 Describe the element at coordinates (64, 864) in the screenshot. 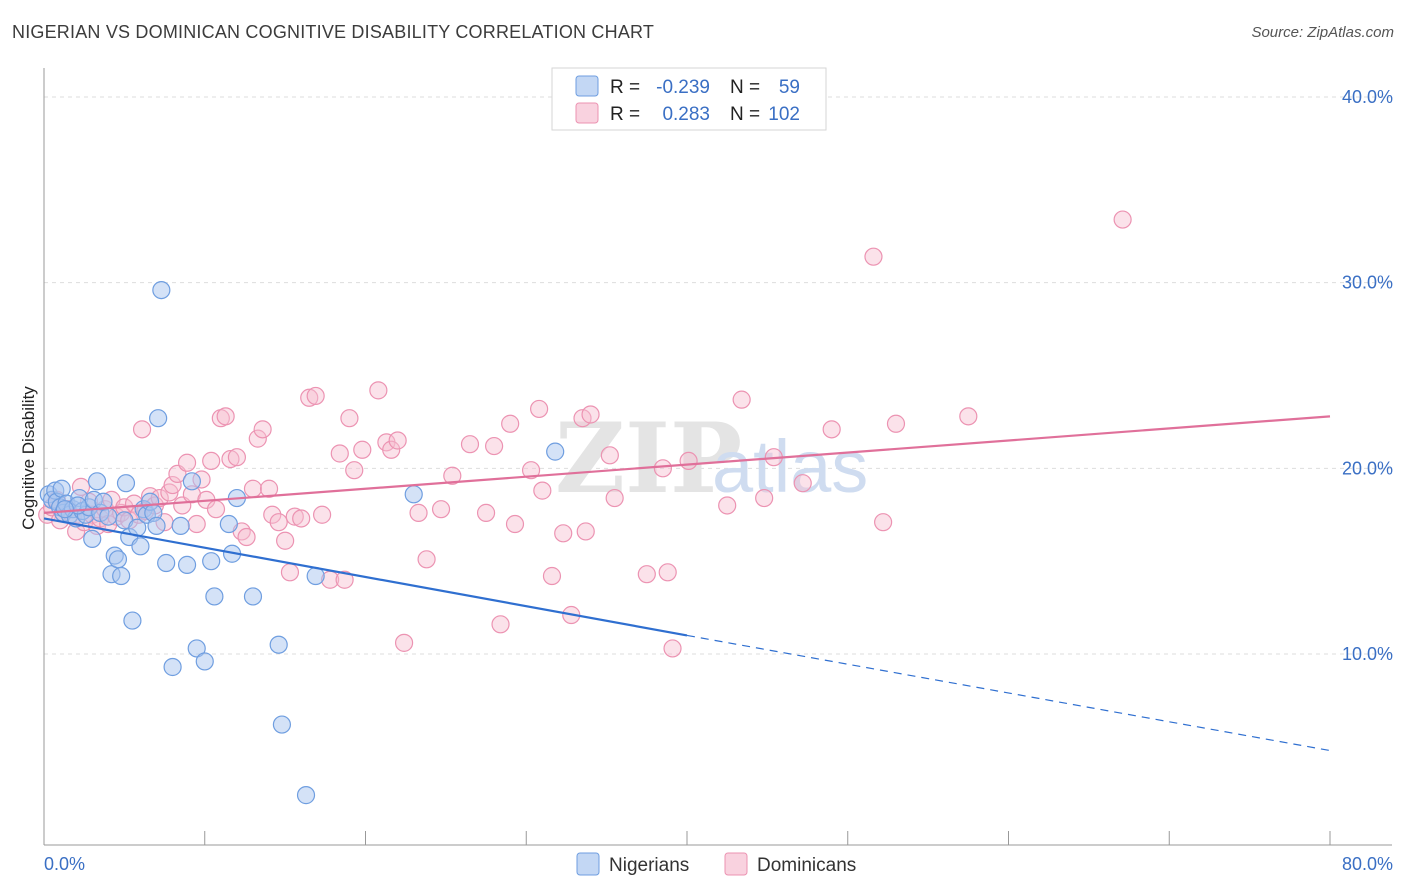

I see `x-tick-label: 0.0%` at that location.